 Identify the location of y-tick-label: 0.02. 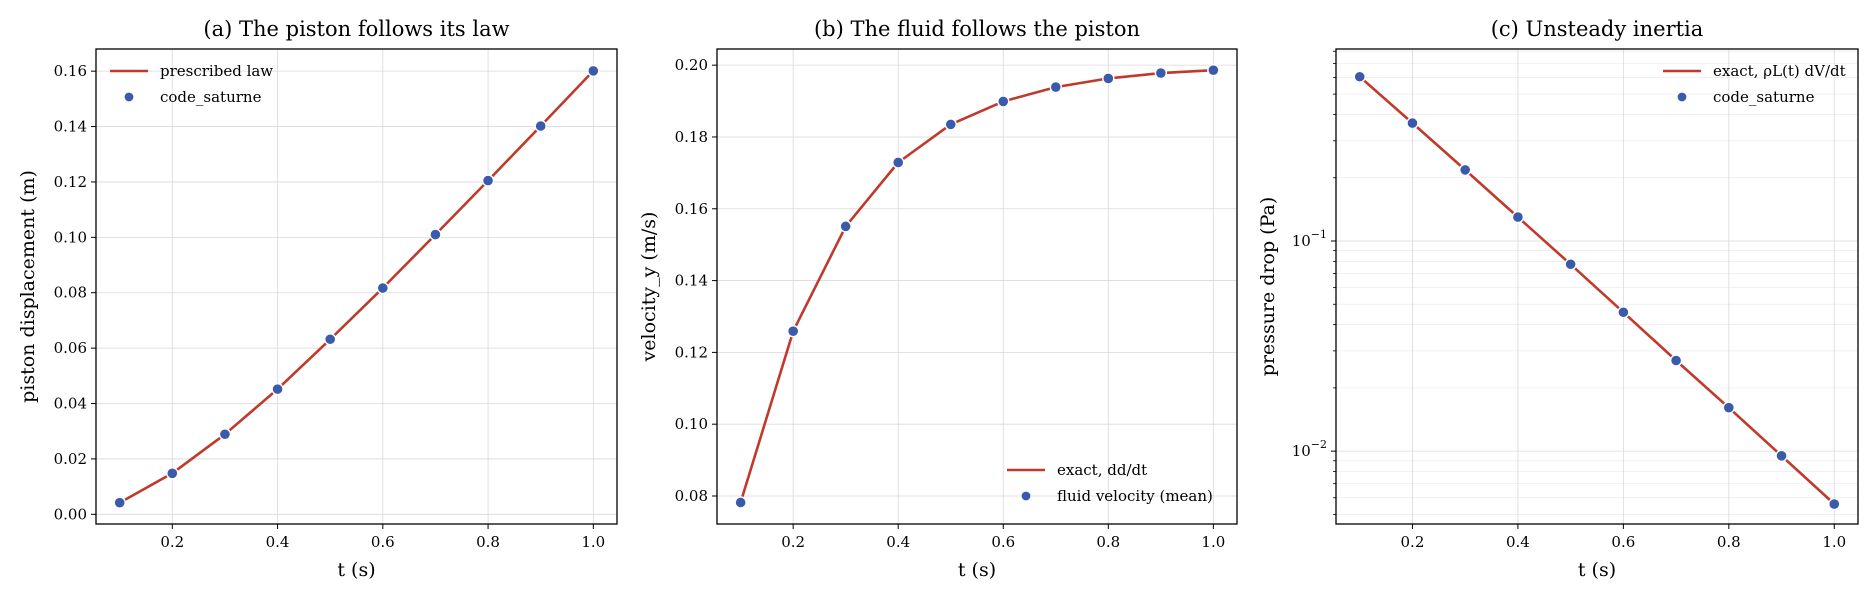
(70, 459).